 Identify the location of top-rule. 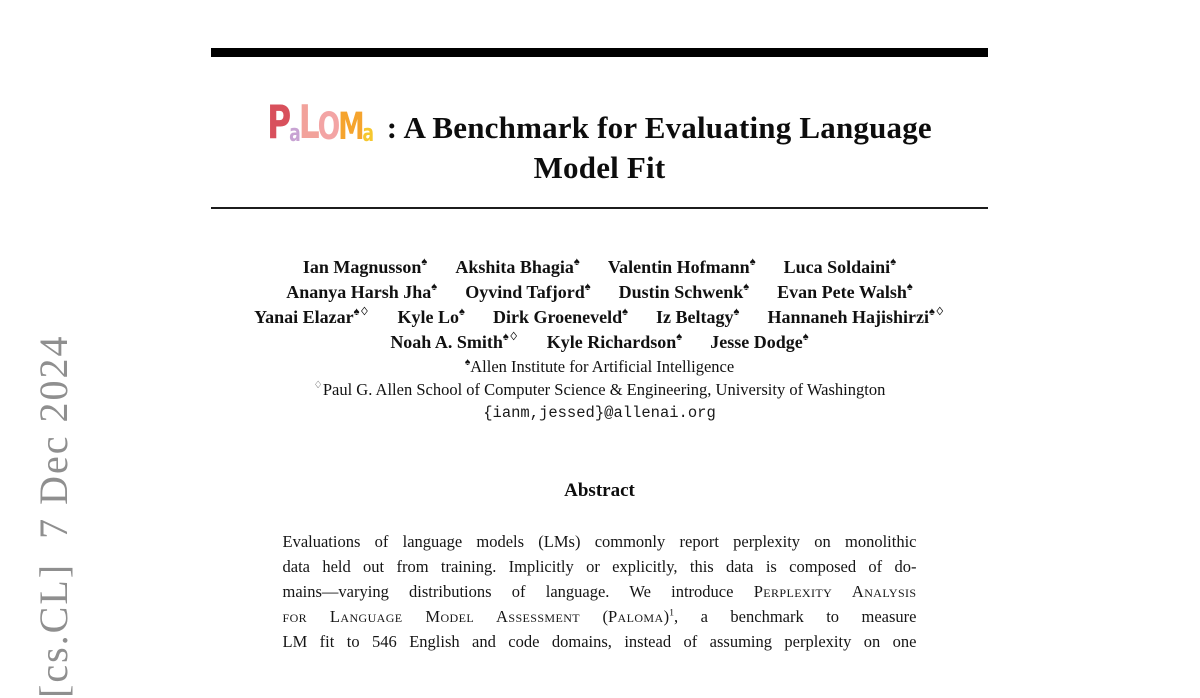
(599, 52).